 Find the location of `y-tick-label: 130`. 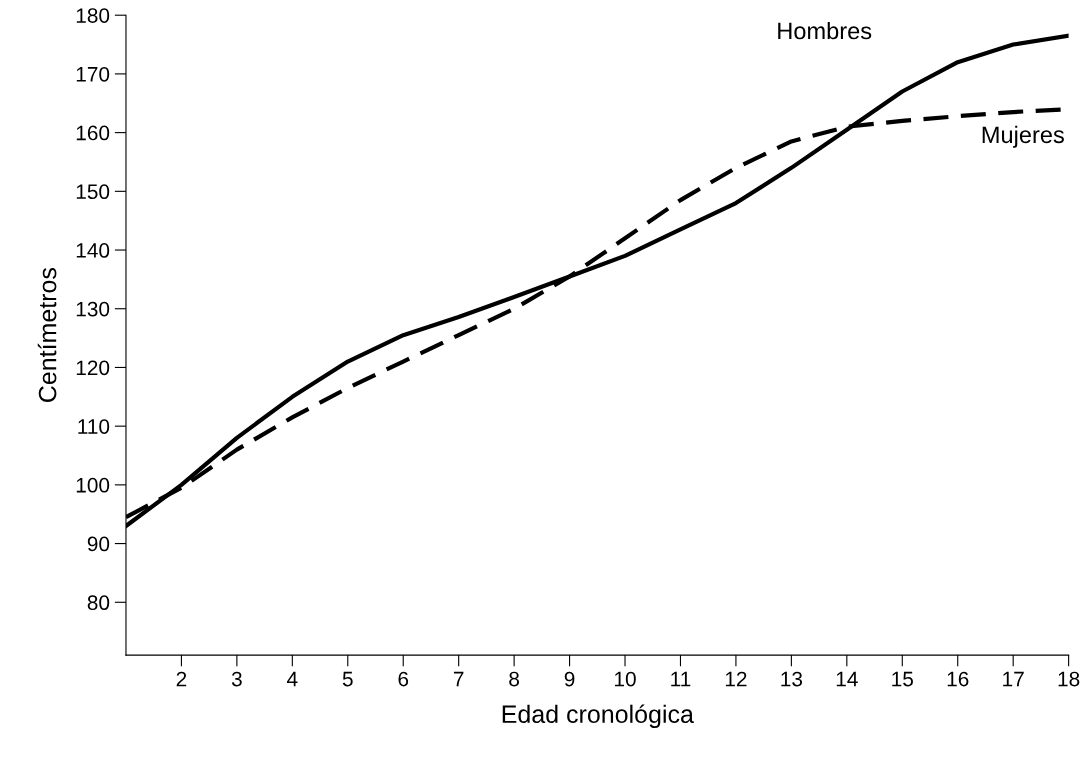

y-tick-label: 130 is located at coordinates (93, 309).